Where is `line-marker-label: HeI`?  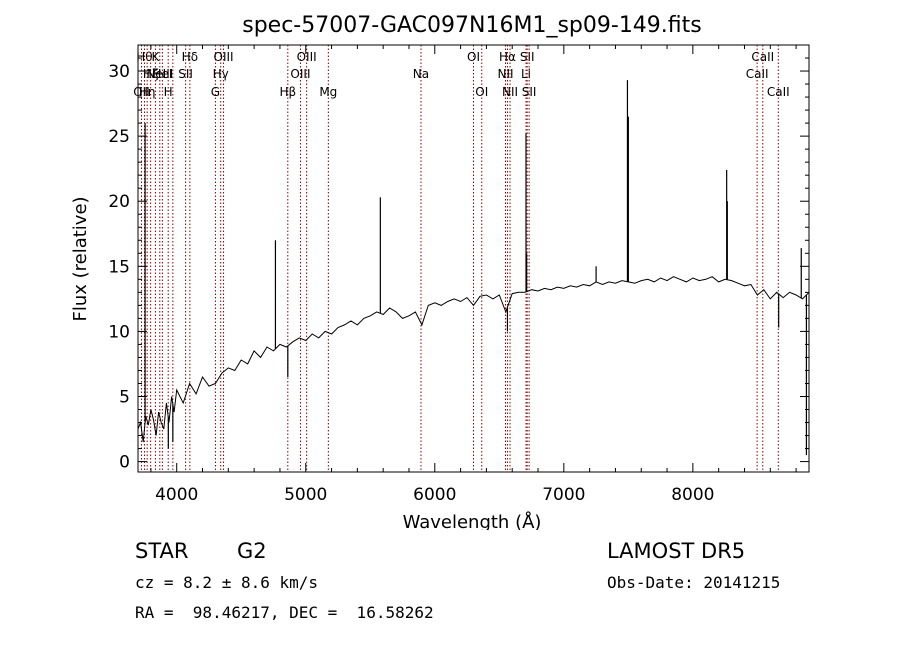 line-marker-label: HeI is located at coordinates (162, 74).